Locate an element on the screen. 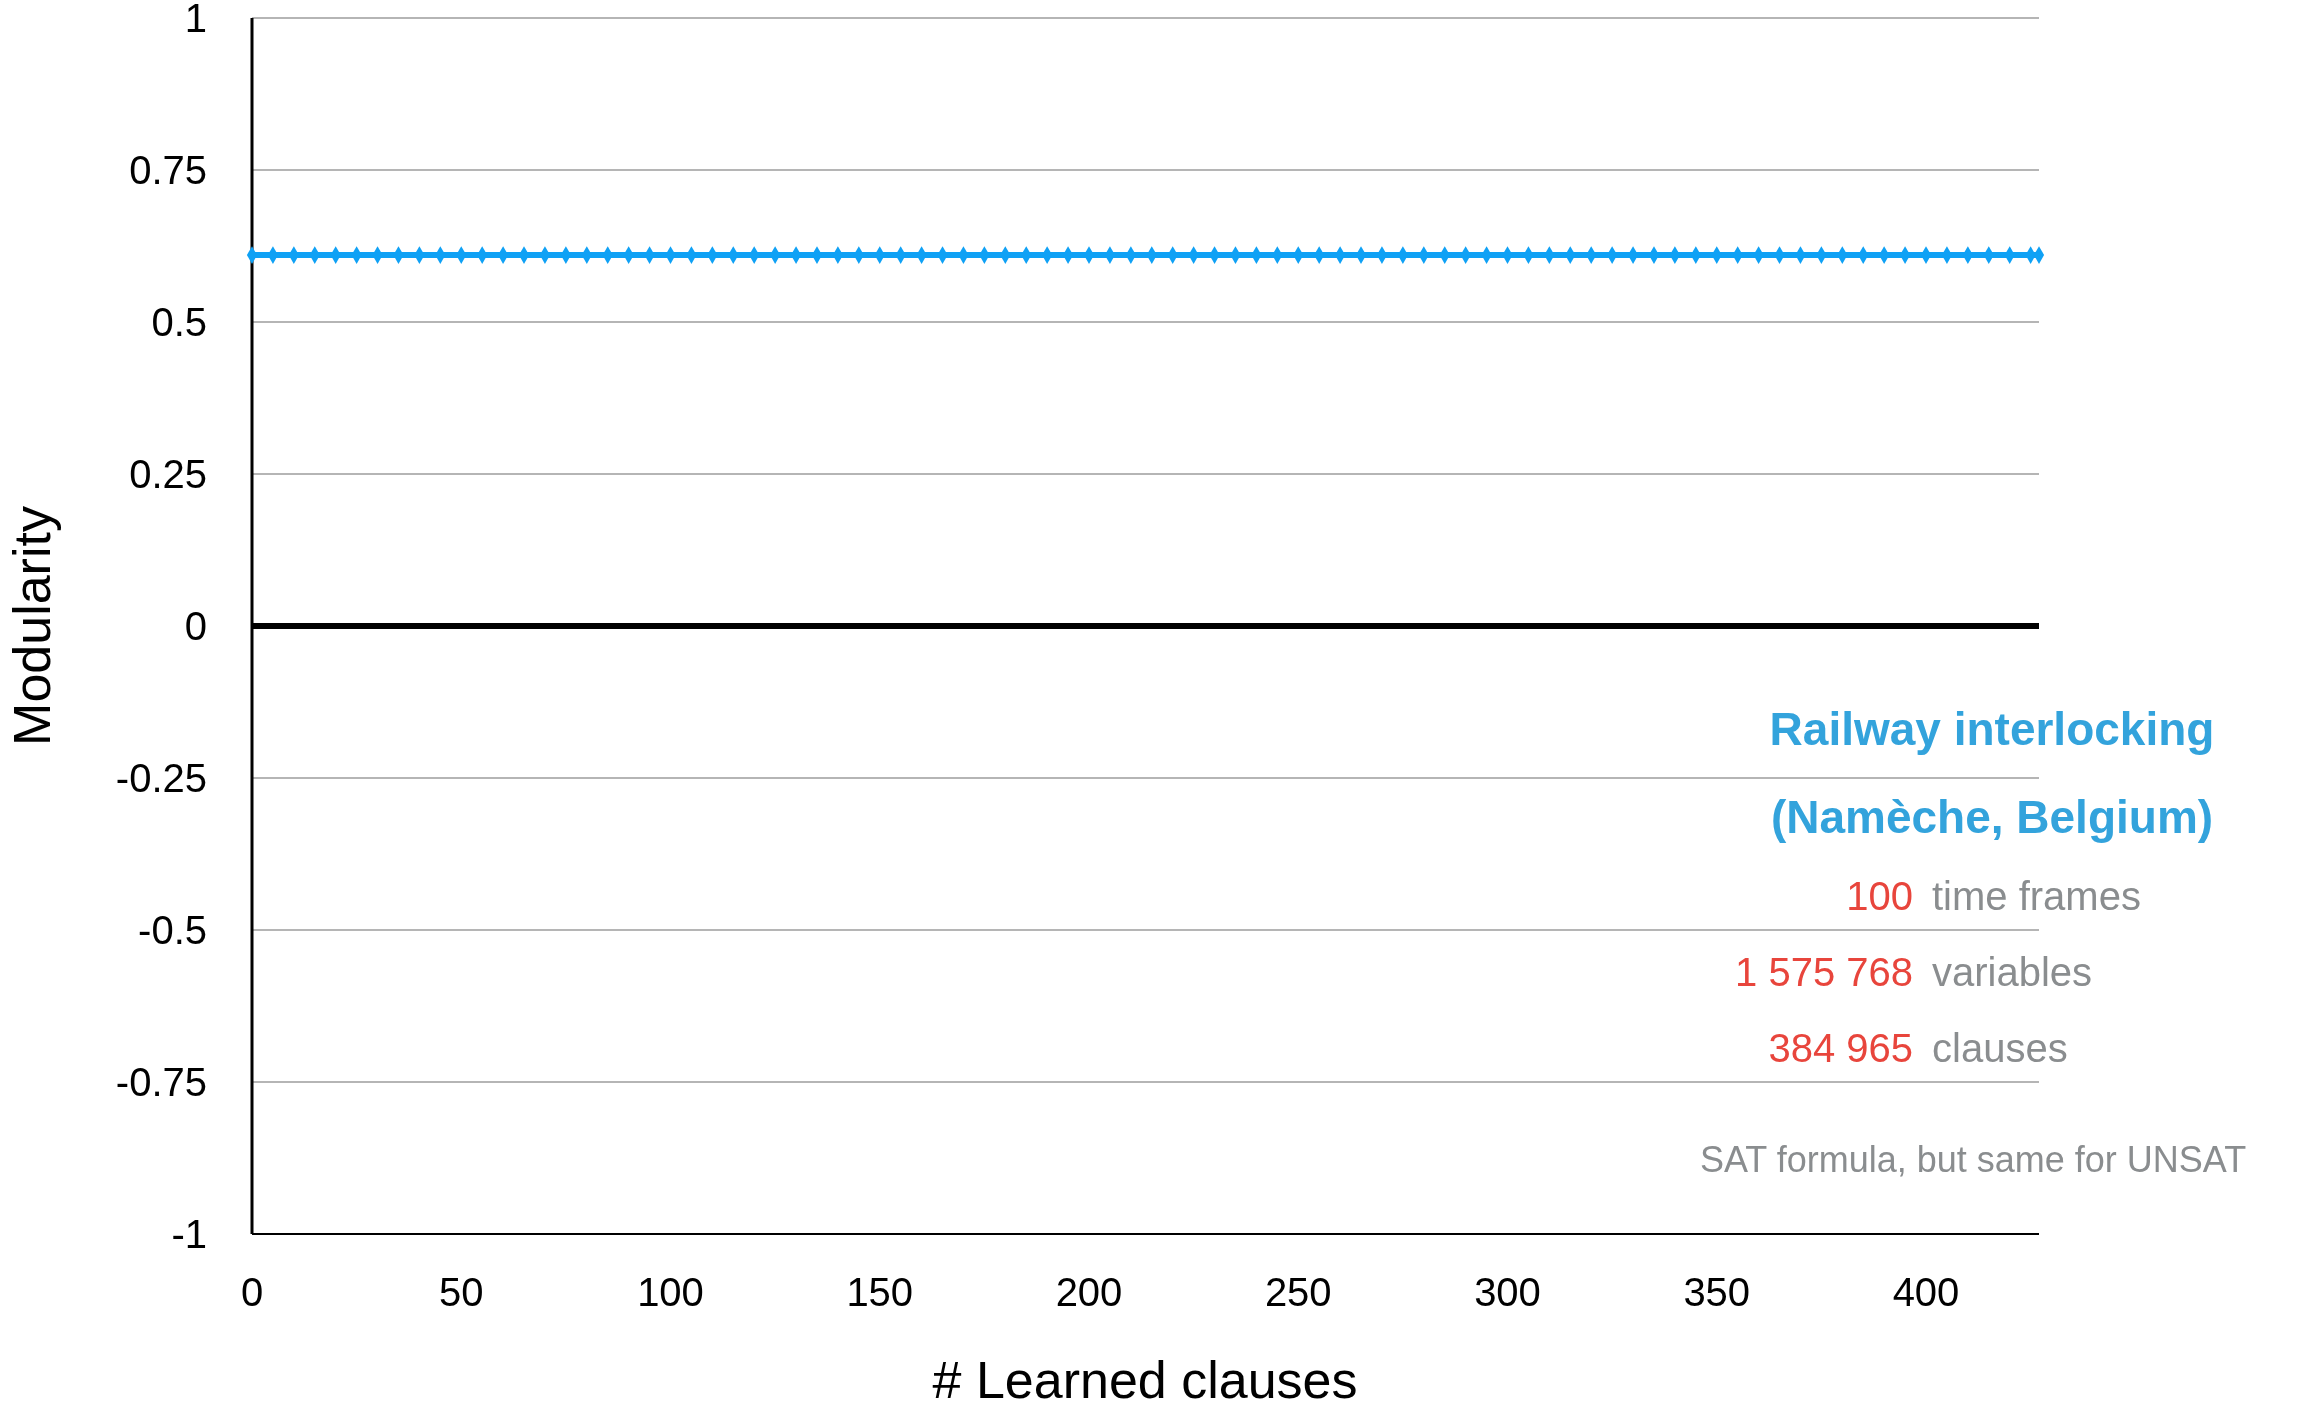 The width and height of the screenshot is (2322, 1409). annotation: 384 965 clauses is located at coordinates (1918, 1048).